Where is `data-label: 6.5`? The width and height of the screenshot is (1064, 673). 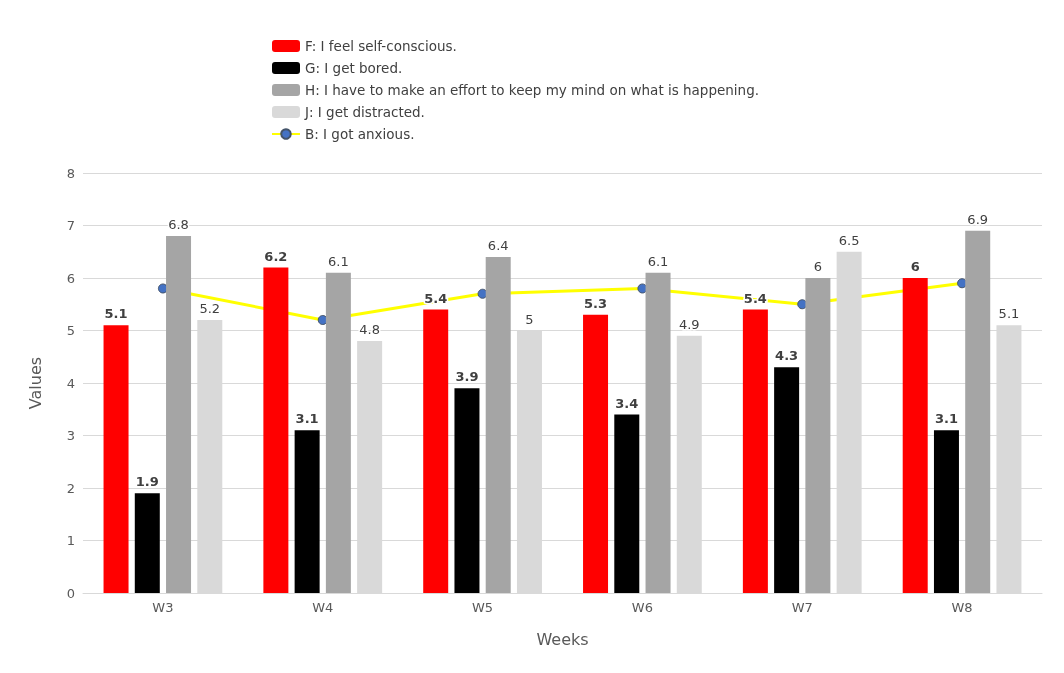 data-label: 6.5 is located at coordinates (849, 240).